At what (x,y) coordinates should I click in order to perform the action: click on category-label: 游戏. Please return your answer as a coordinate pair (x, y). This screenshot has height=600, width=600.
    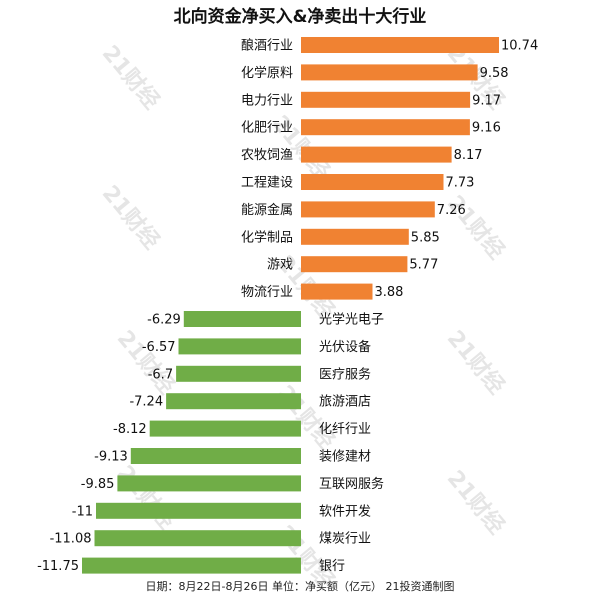
    Looking at the image, I should click on (280, 265).